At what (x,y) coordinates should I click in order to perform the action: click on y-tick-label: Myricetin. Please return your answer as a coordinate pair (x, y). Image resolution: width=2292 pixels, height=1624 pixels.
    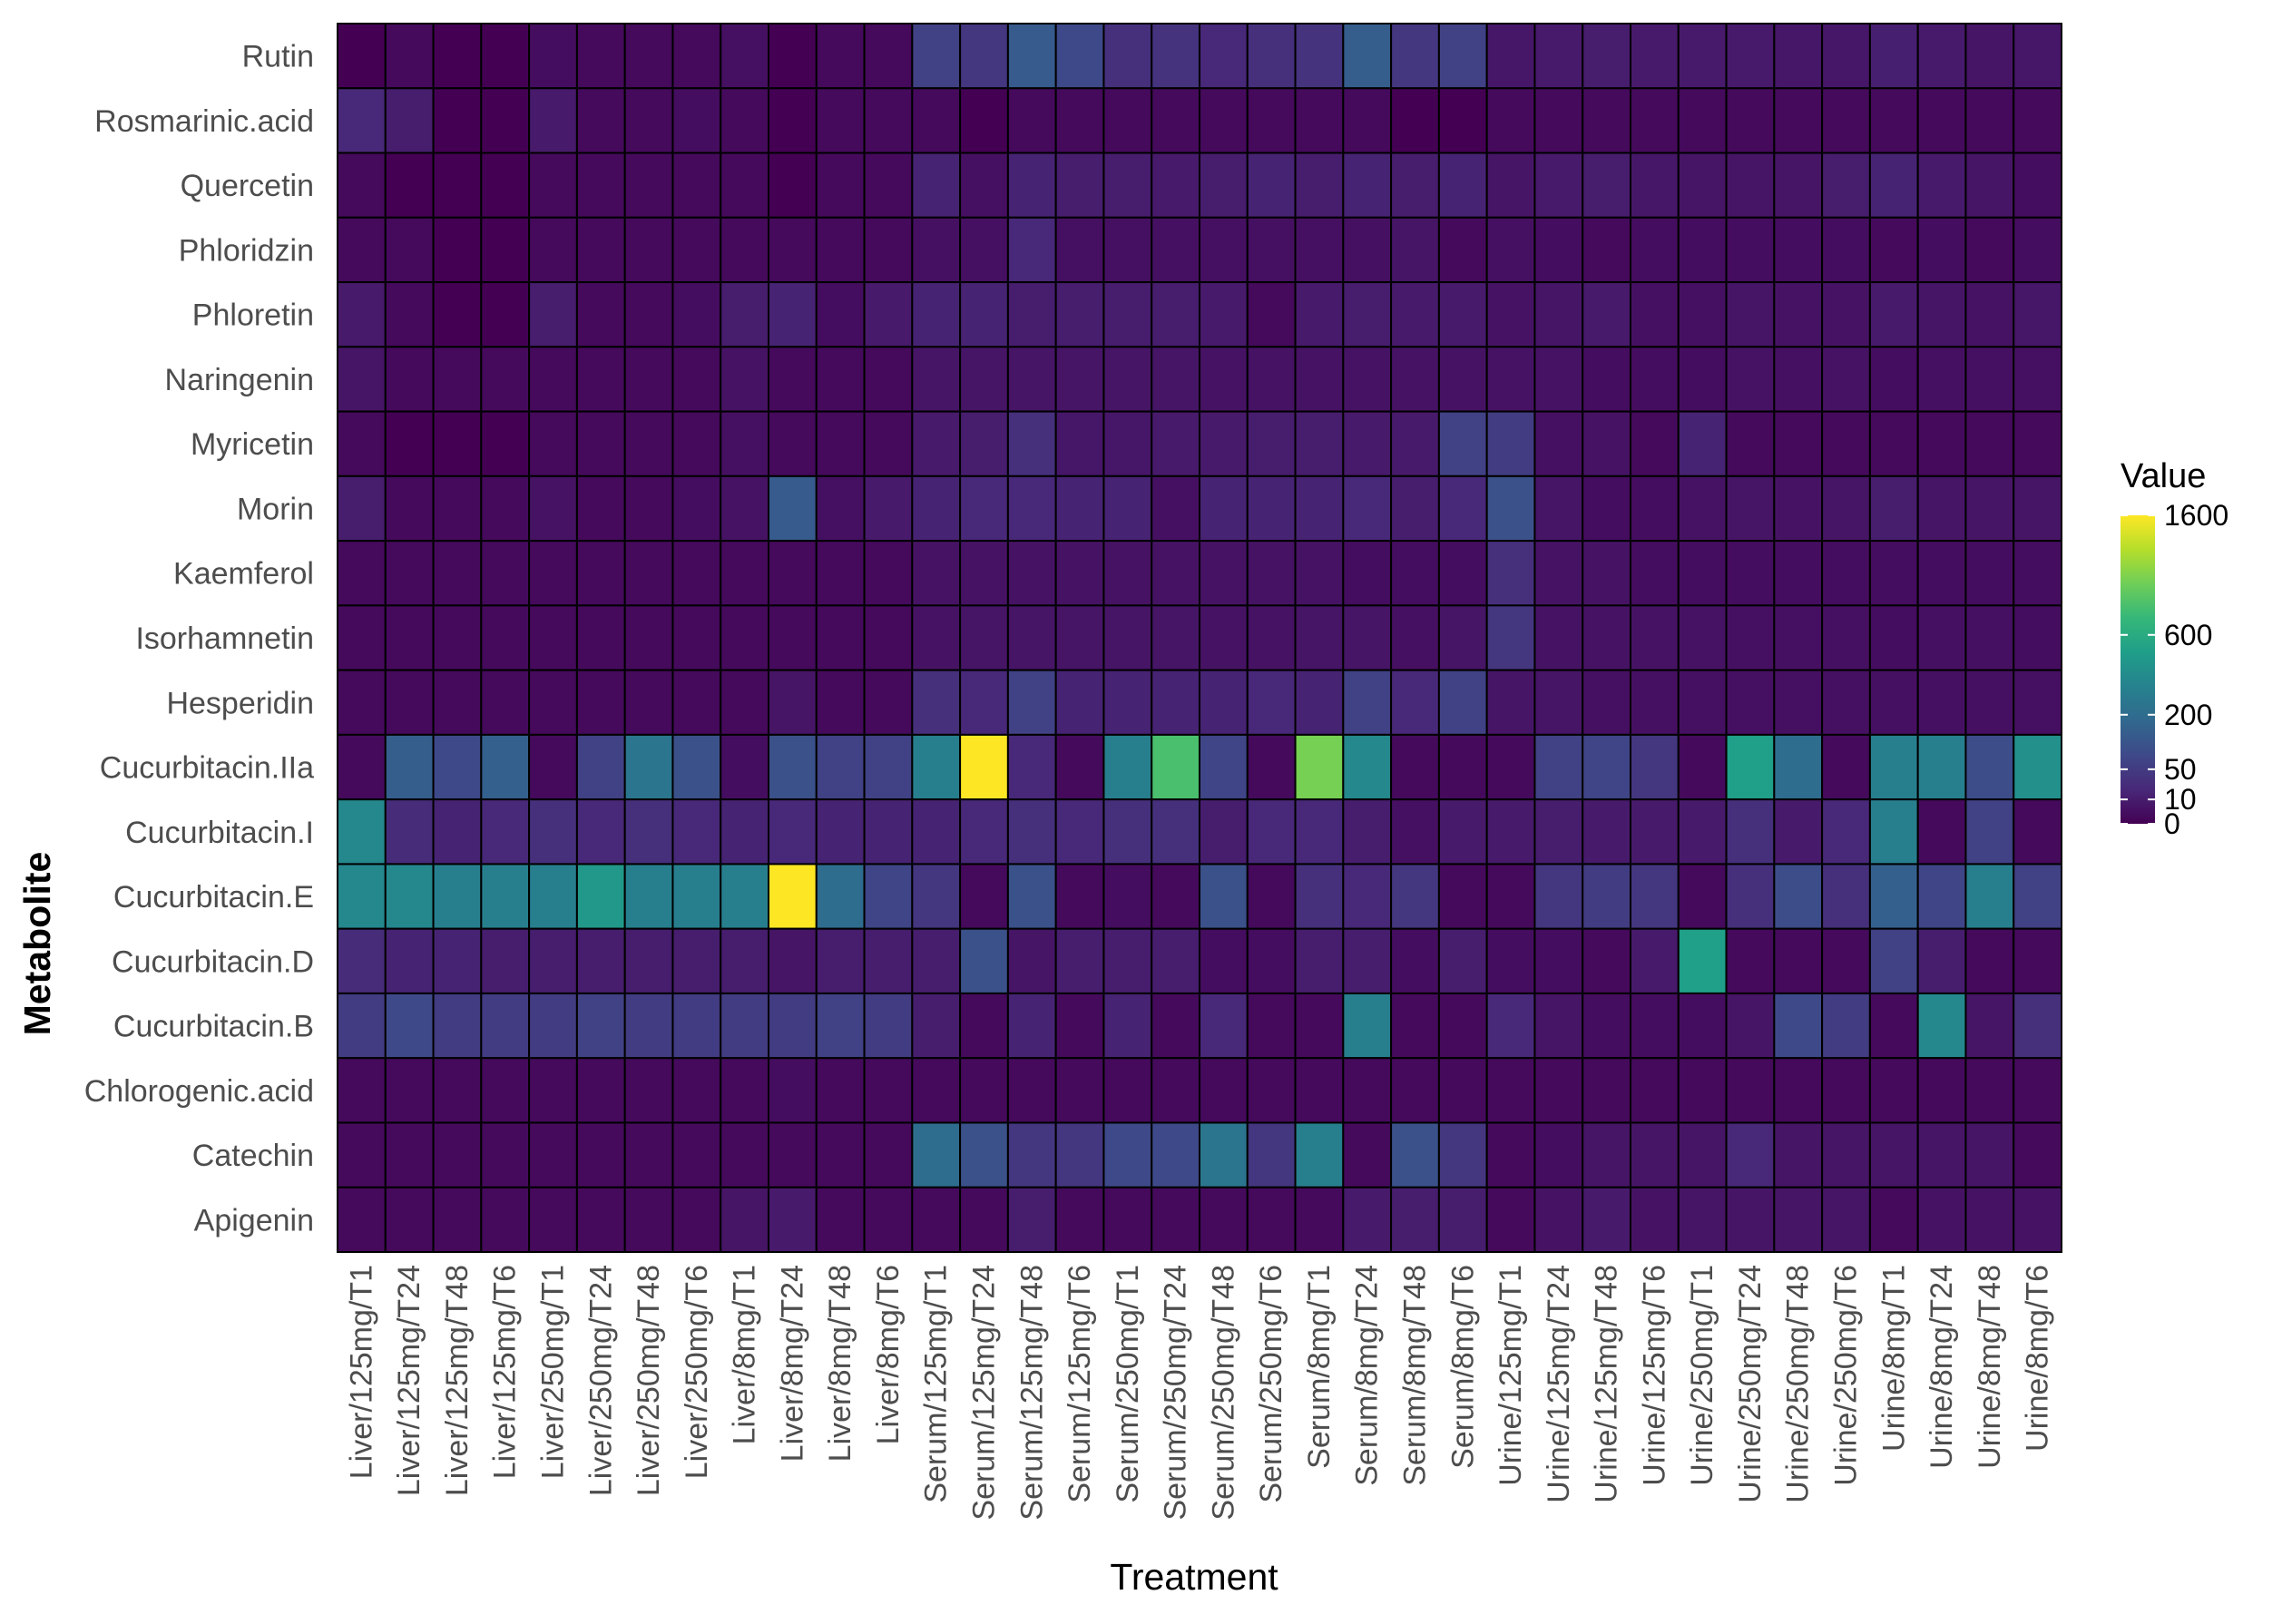
    Looking at the image, I should click on (252, 444).